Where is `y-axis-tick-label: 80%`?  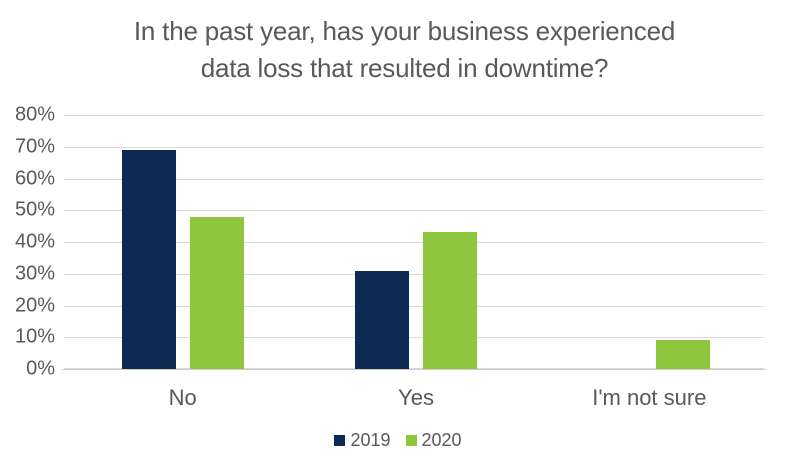 y-axis-tick-label: 80% is located at coordinates (34, 114).